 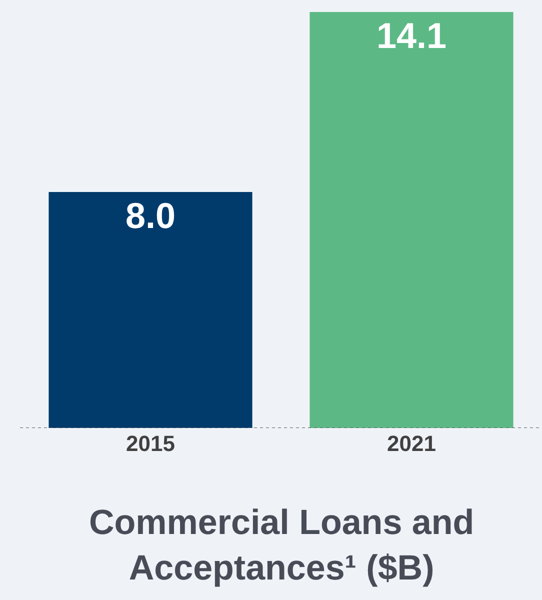 I want to click on data-label: 14.1, so click(x=411, y=35).